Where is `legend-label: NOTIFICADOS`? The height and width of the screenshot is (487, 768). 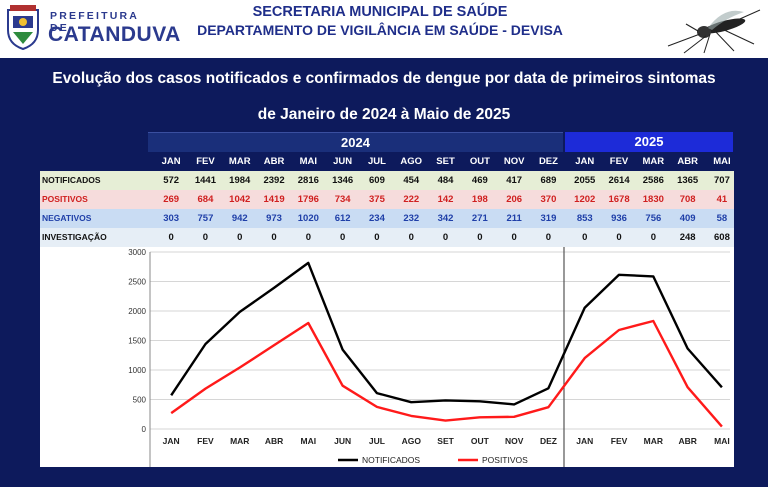
legend-label: NOTIFICADOS is located at coordinates (391, 460).